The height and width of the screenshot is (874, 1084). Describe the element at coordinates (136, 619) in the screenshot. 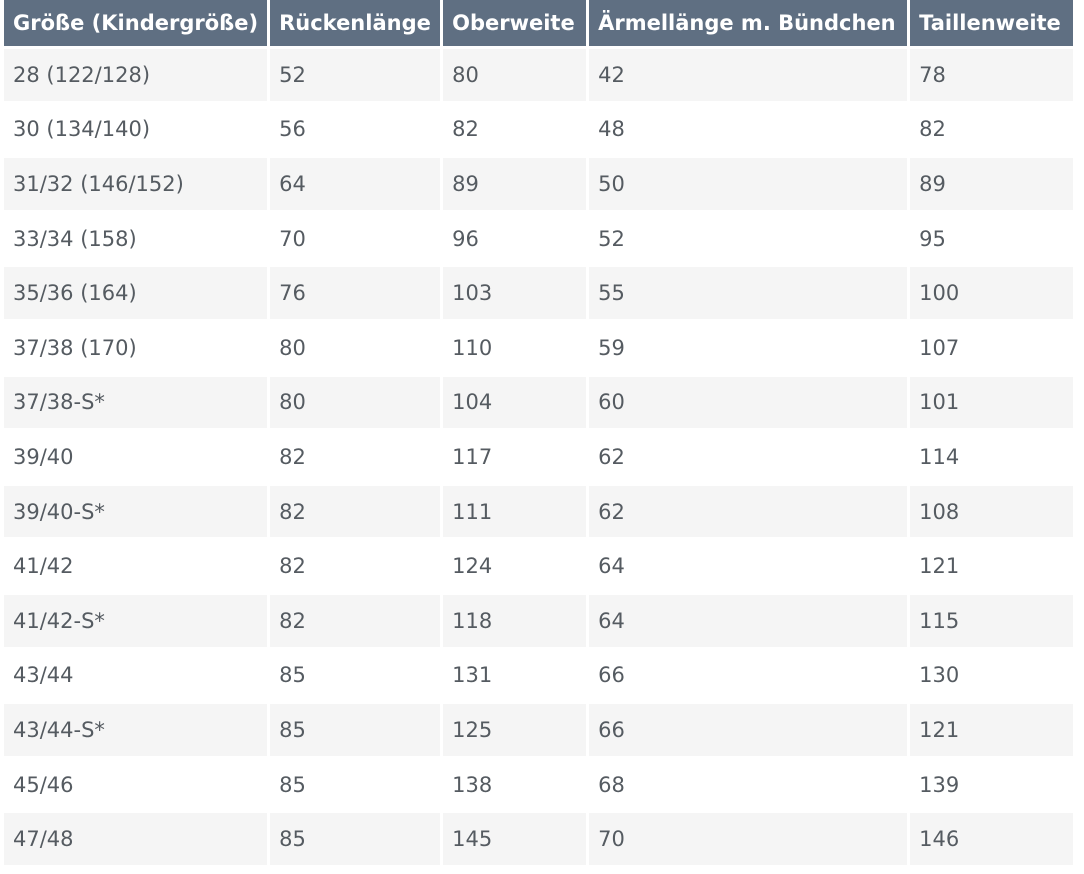

I see `cell-size: 41/42-S*` at that location.